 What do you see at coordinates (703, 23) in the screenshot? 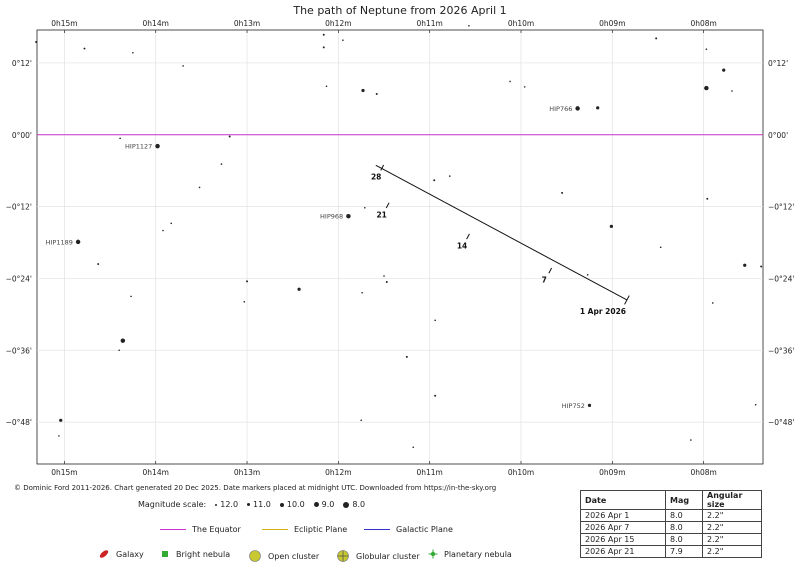
I see `x-tick-label-top: 0h08m` at bounding box center [703, 23].